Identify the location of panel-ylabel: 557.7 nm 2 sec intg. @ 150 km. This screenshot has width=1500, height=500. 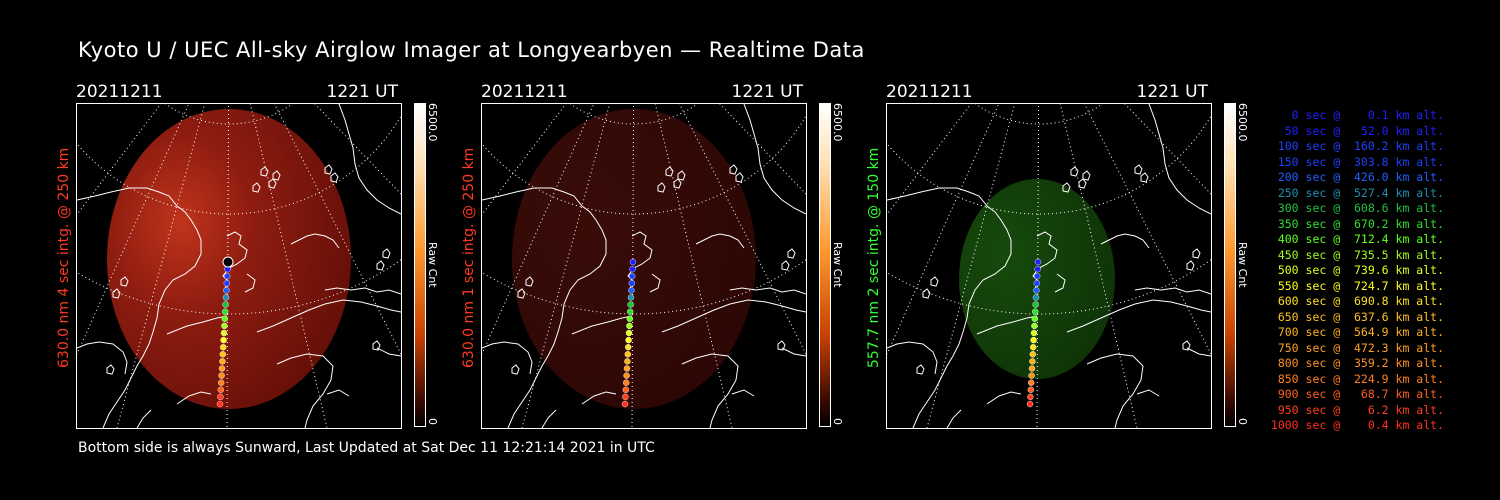
(874, 257).